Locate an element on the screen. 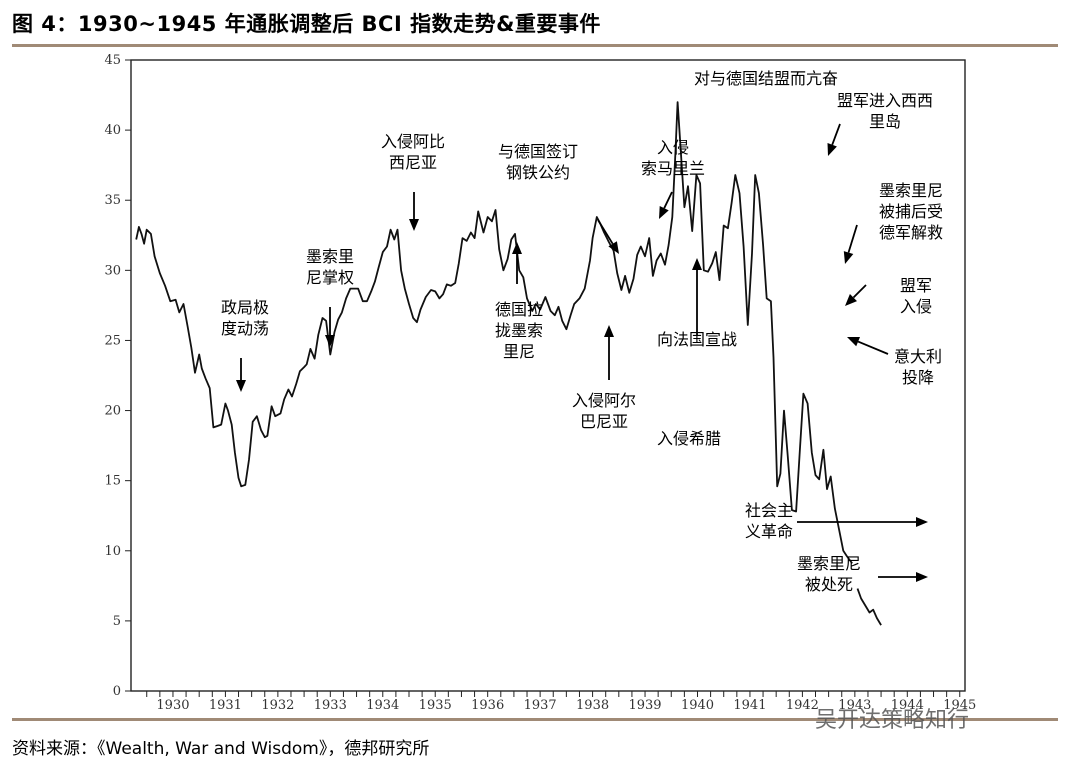 The width and height of the screenshot is (1080, 770). annotation-text: 入侵希腊 is located at coordinates (689, 438).